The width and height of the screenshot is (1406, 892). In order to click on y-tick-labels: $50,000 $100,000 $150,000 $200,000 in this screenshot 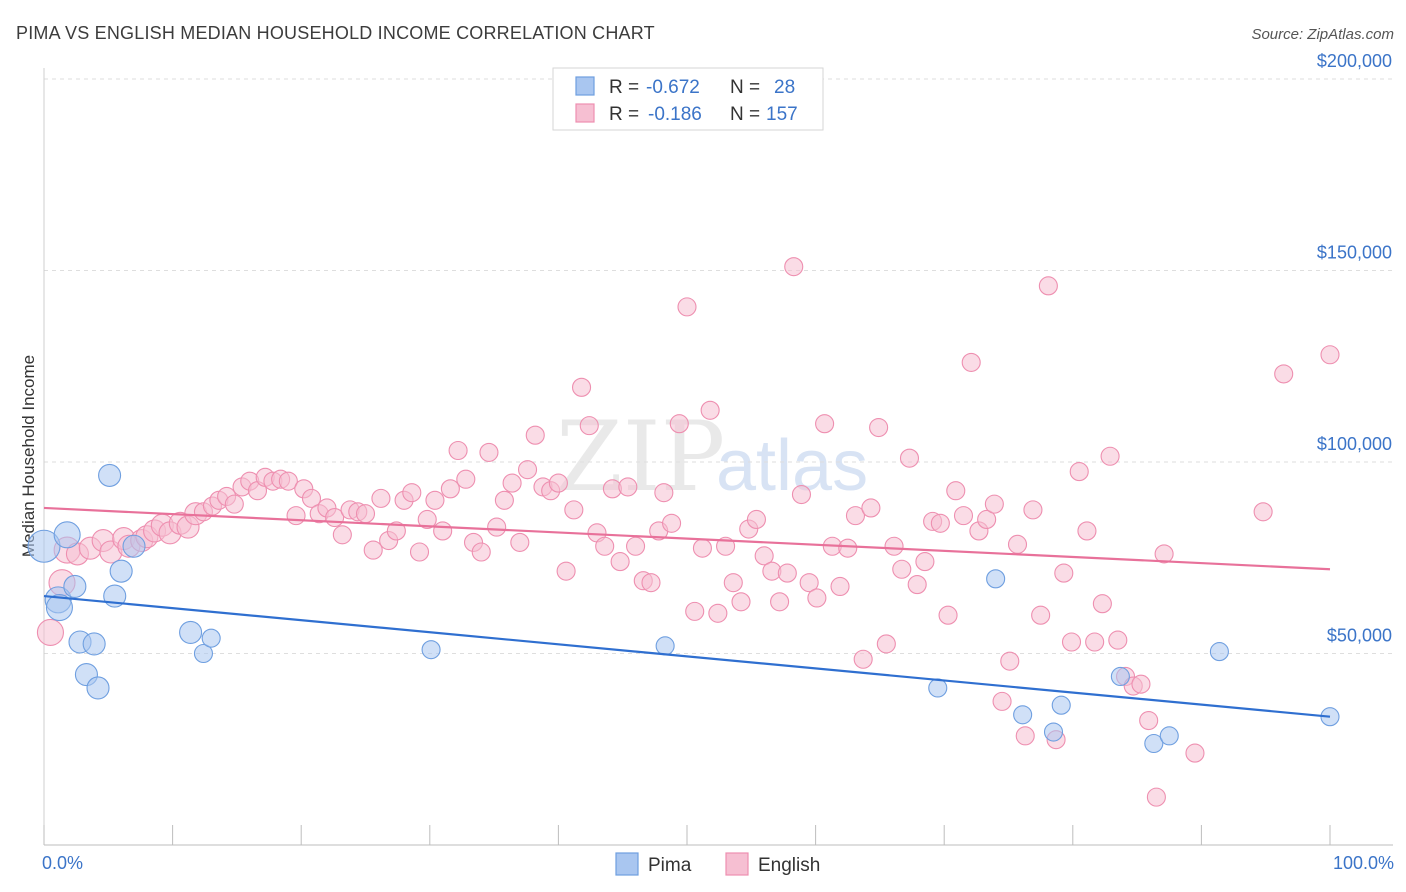, I will do `click(1354, 348)`.